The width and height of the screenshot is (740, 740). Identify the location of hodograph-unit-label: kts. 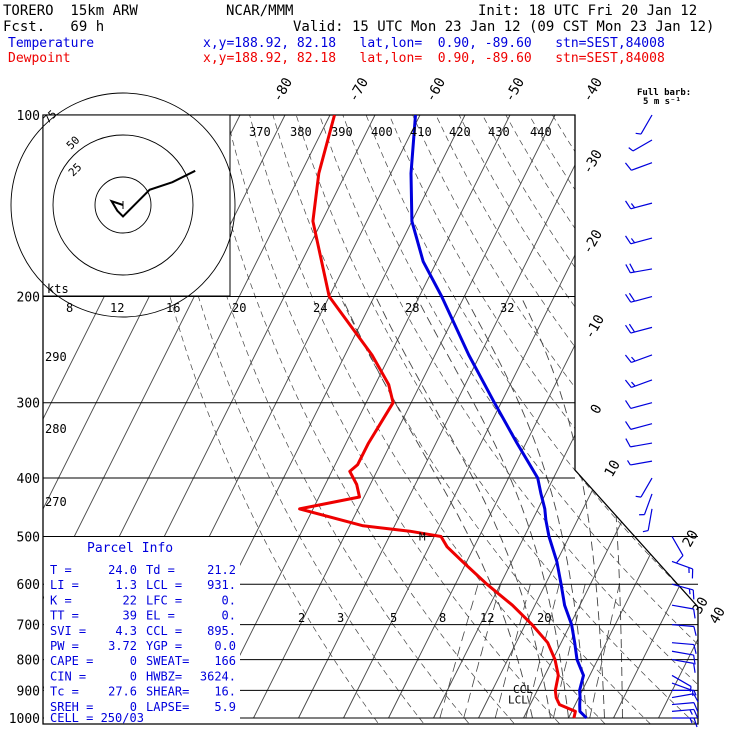
(58, 289).